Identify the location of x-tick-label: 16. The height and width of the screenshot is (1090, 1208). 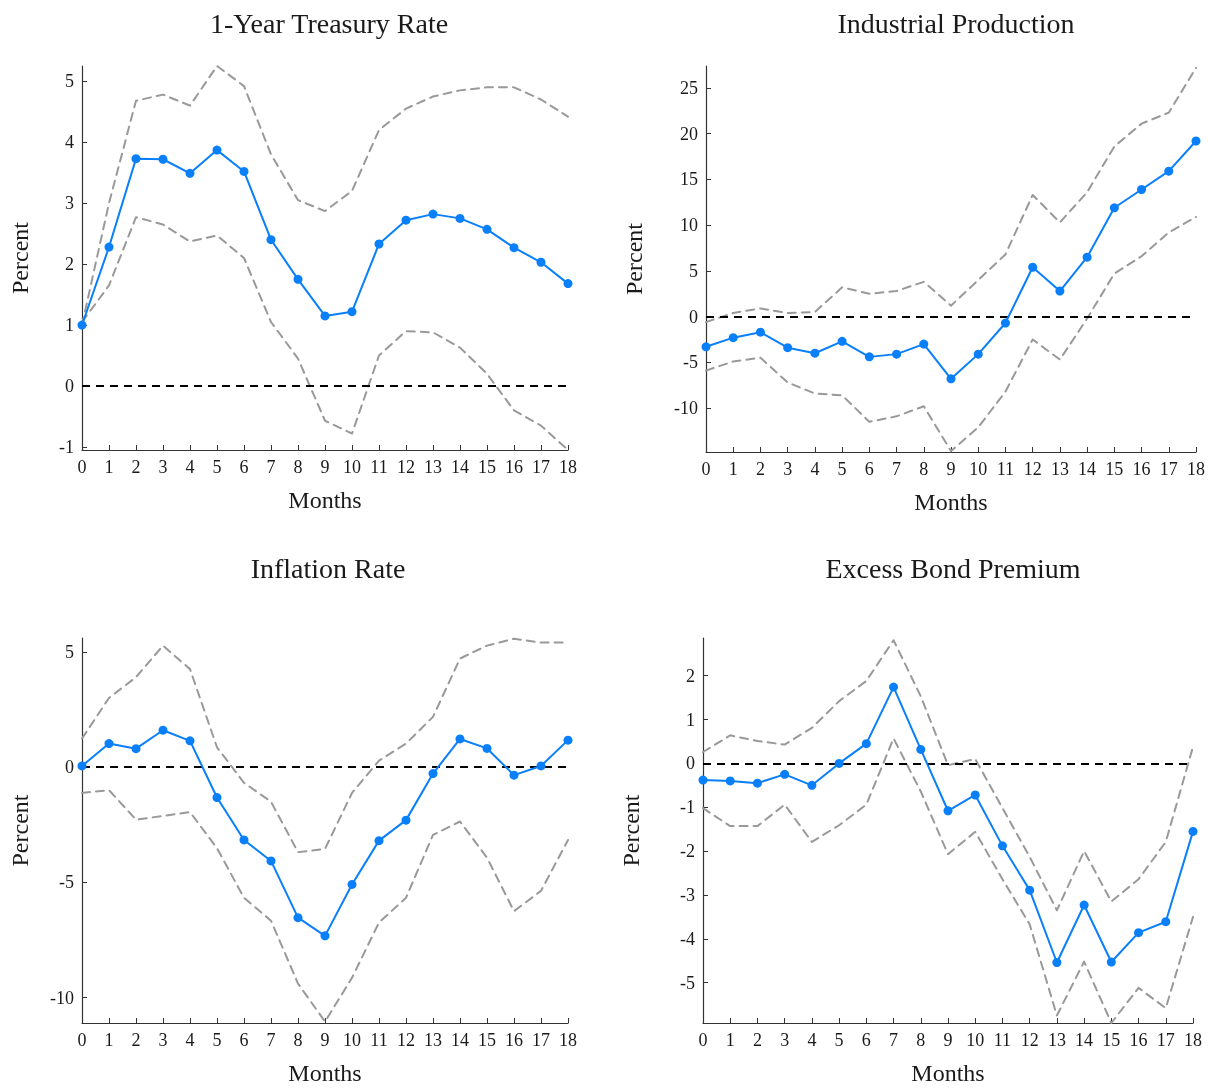
(1138, 1040).